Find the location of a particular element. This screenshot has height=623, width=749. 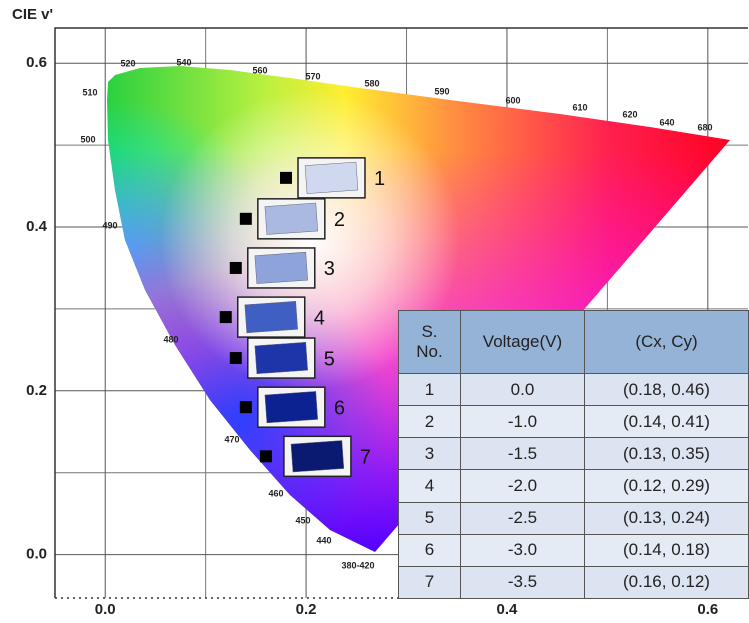

x-tick-label: 0.0 is located at coordinates (105, 609).